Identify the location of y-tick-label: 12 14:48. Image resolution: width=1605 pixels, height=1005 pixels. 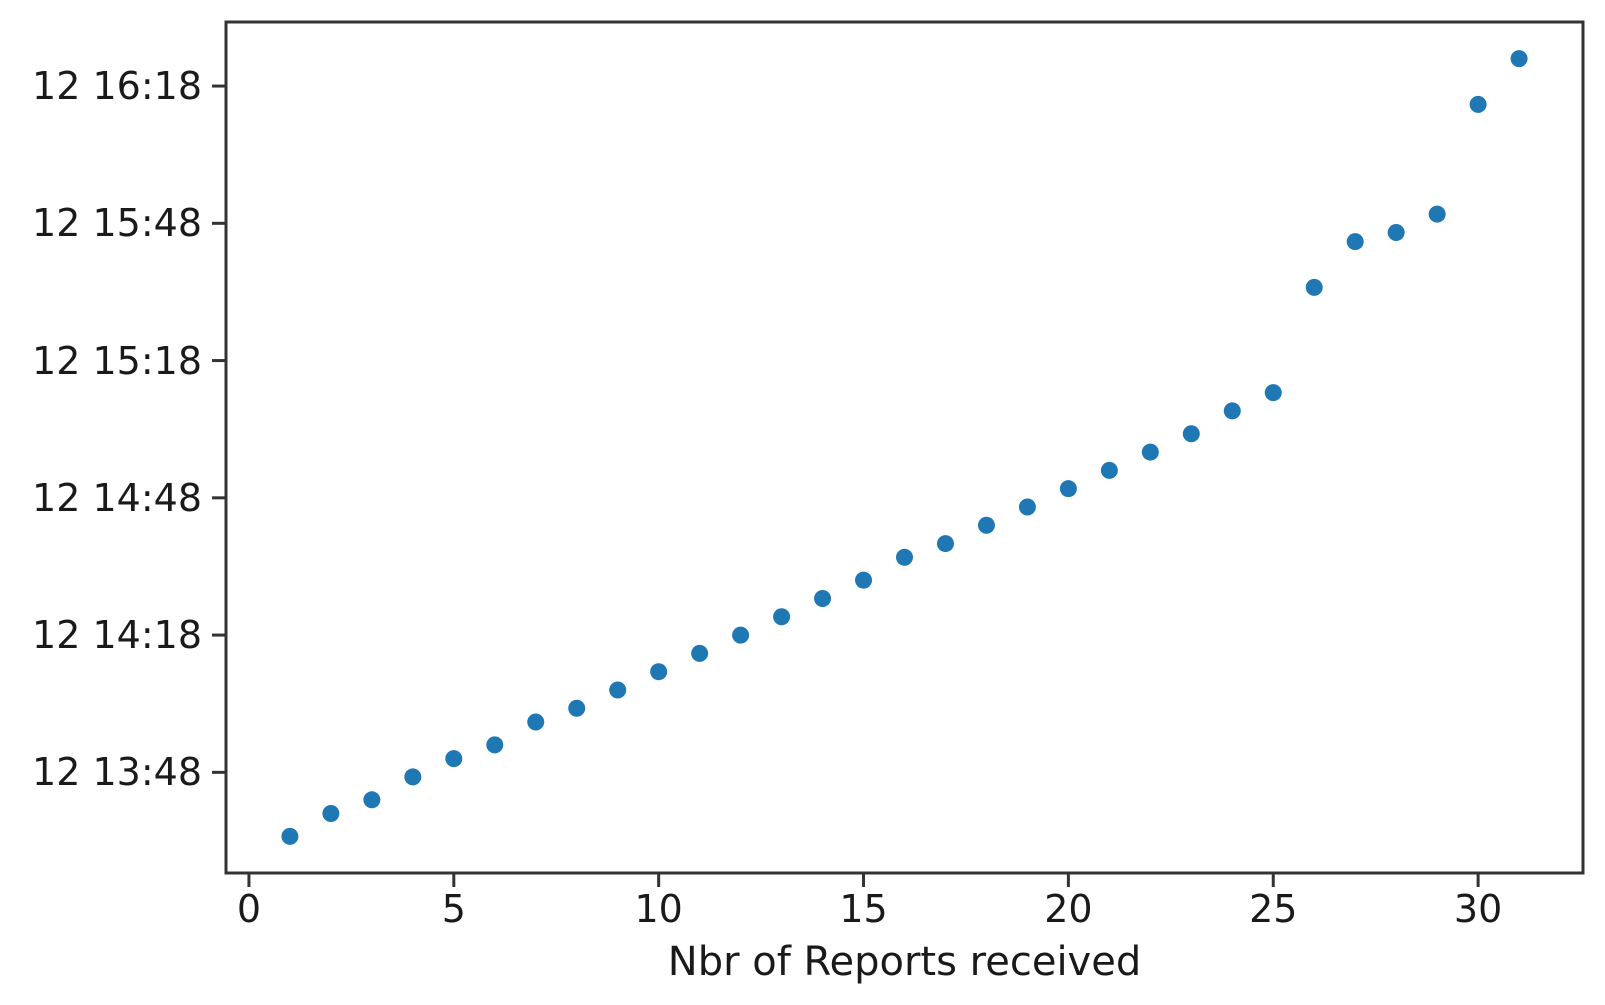
(117, 497).